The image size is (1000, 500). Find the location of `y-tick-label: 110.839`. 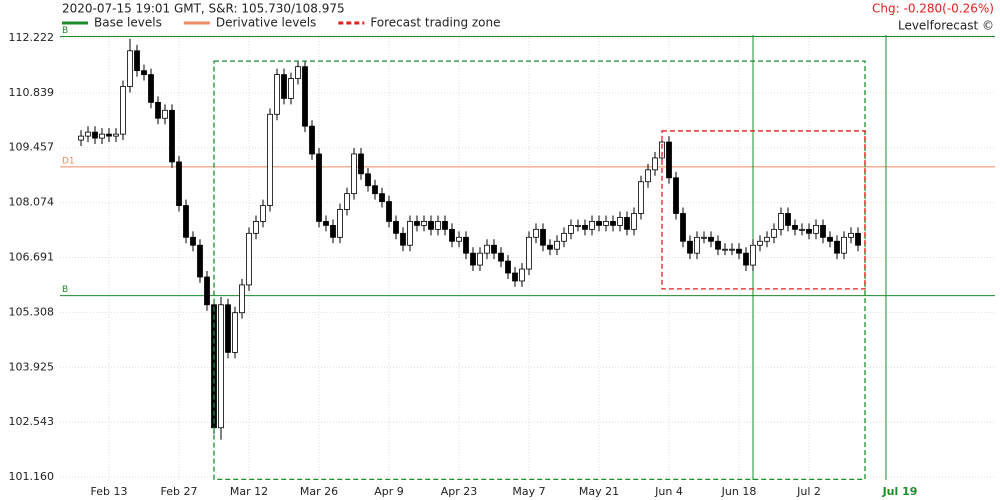

y-tick-label: 110.839 is located at coordinates (32, 92).